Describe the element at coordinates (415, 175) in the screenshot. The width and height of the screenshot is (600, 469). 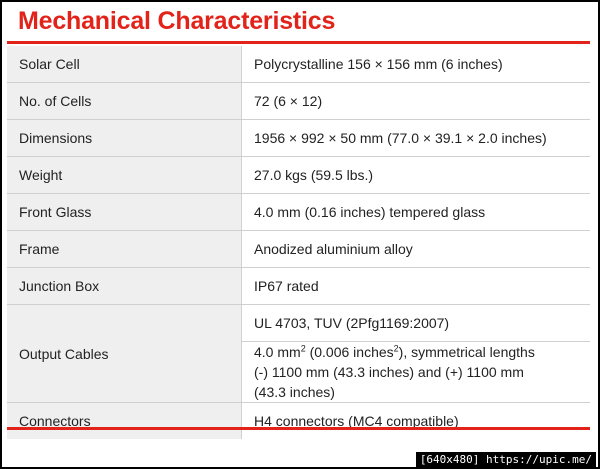
I see `row-value: 27.0 kgs (59.5 lbs.)` at that location.